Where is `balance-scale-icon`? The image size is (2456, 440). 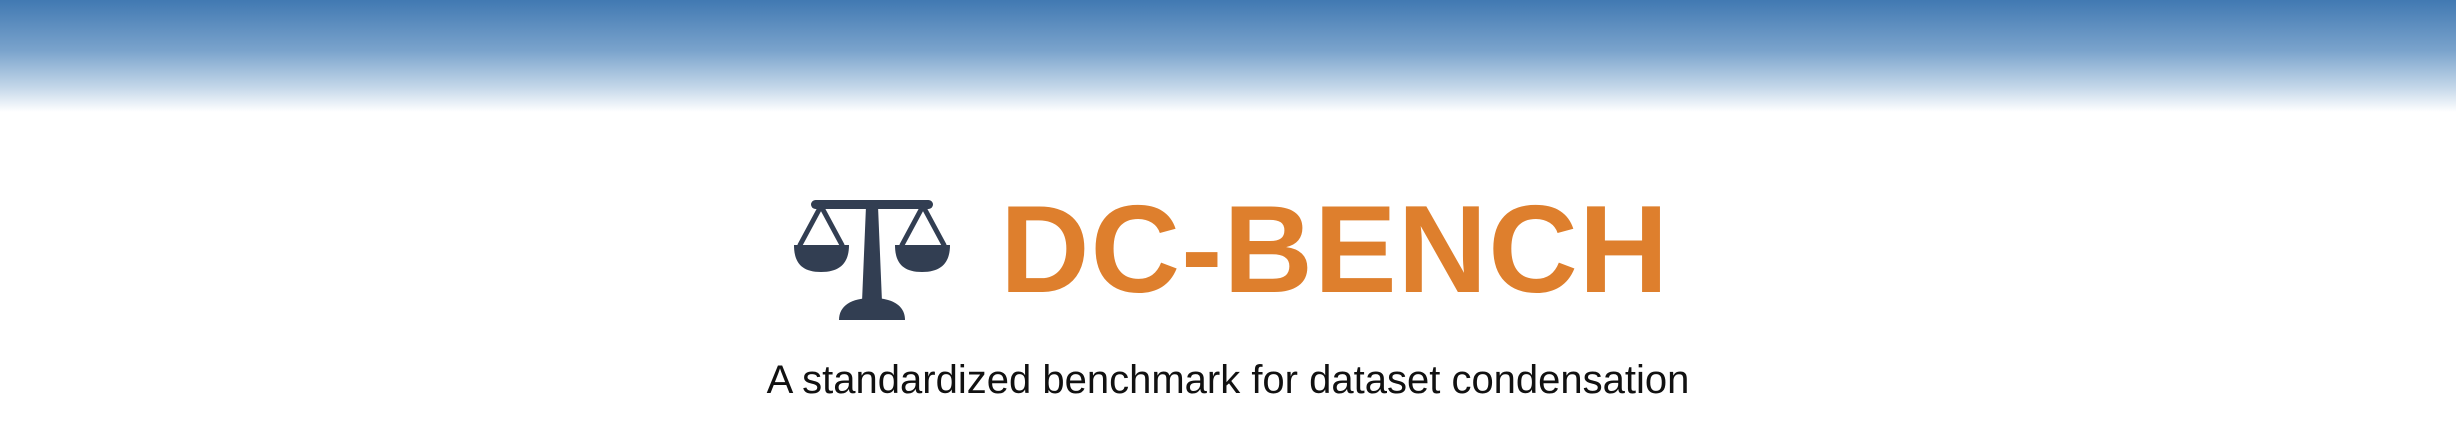
balance-scale-icon is located at coordinates (872, 260).